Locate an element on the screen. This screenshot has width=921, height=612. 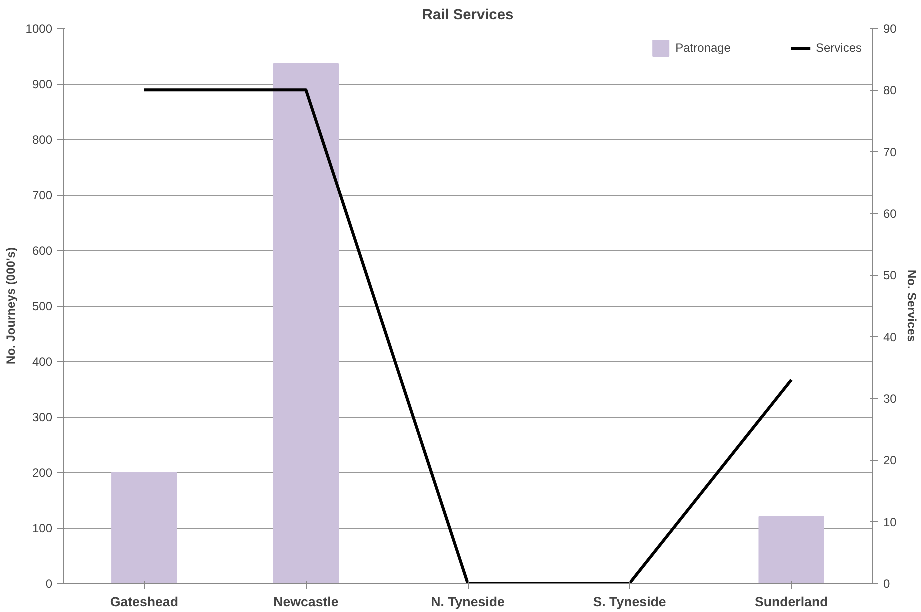
y-tick-label: 800 is located at coordinates (42, 140).